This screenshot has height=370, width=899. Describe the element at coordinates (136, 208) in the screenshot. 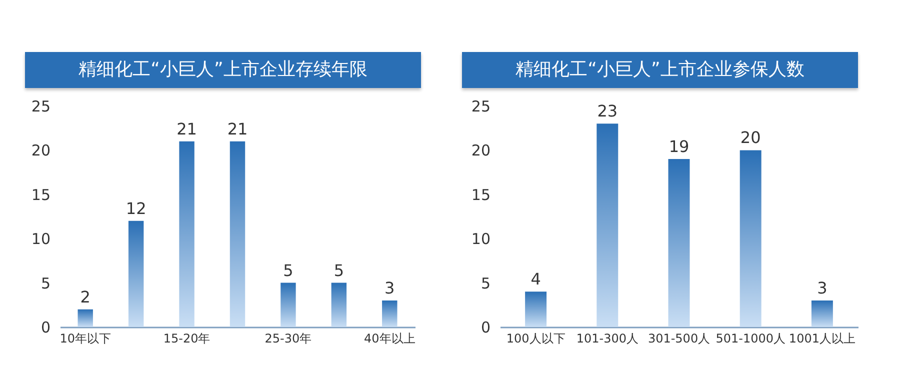

I see `data-label: 12` at that location.